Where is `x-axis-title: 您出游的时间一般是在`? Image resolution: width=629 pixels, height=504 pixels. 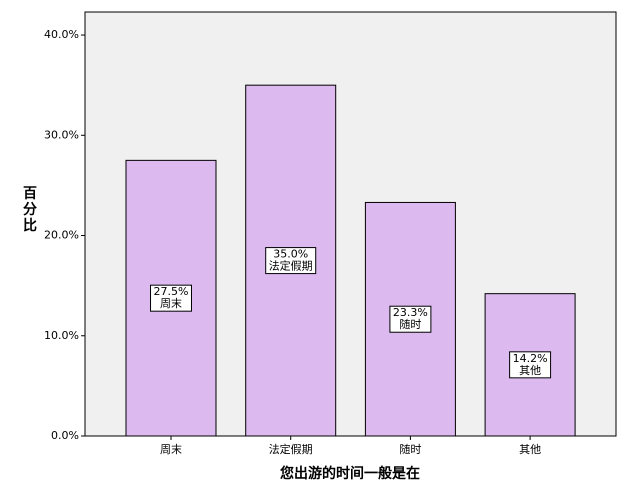
x-axis-title: 您出游的时间一般是在 is located at coordinates (350, 473).